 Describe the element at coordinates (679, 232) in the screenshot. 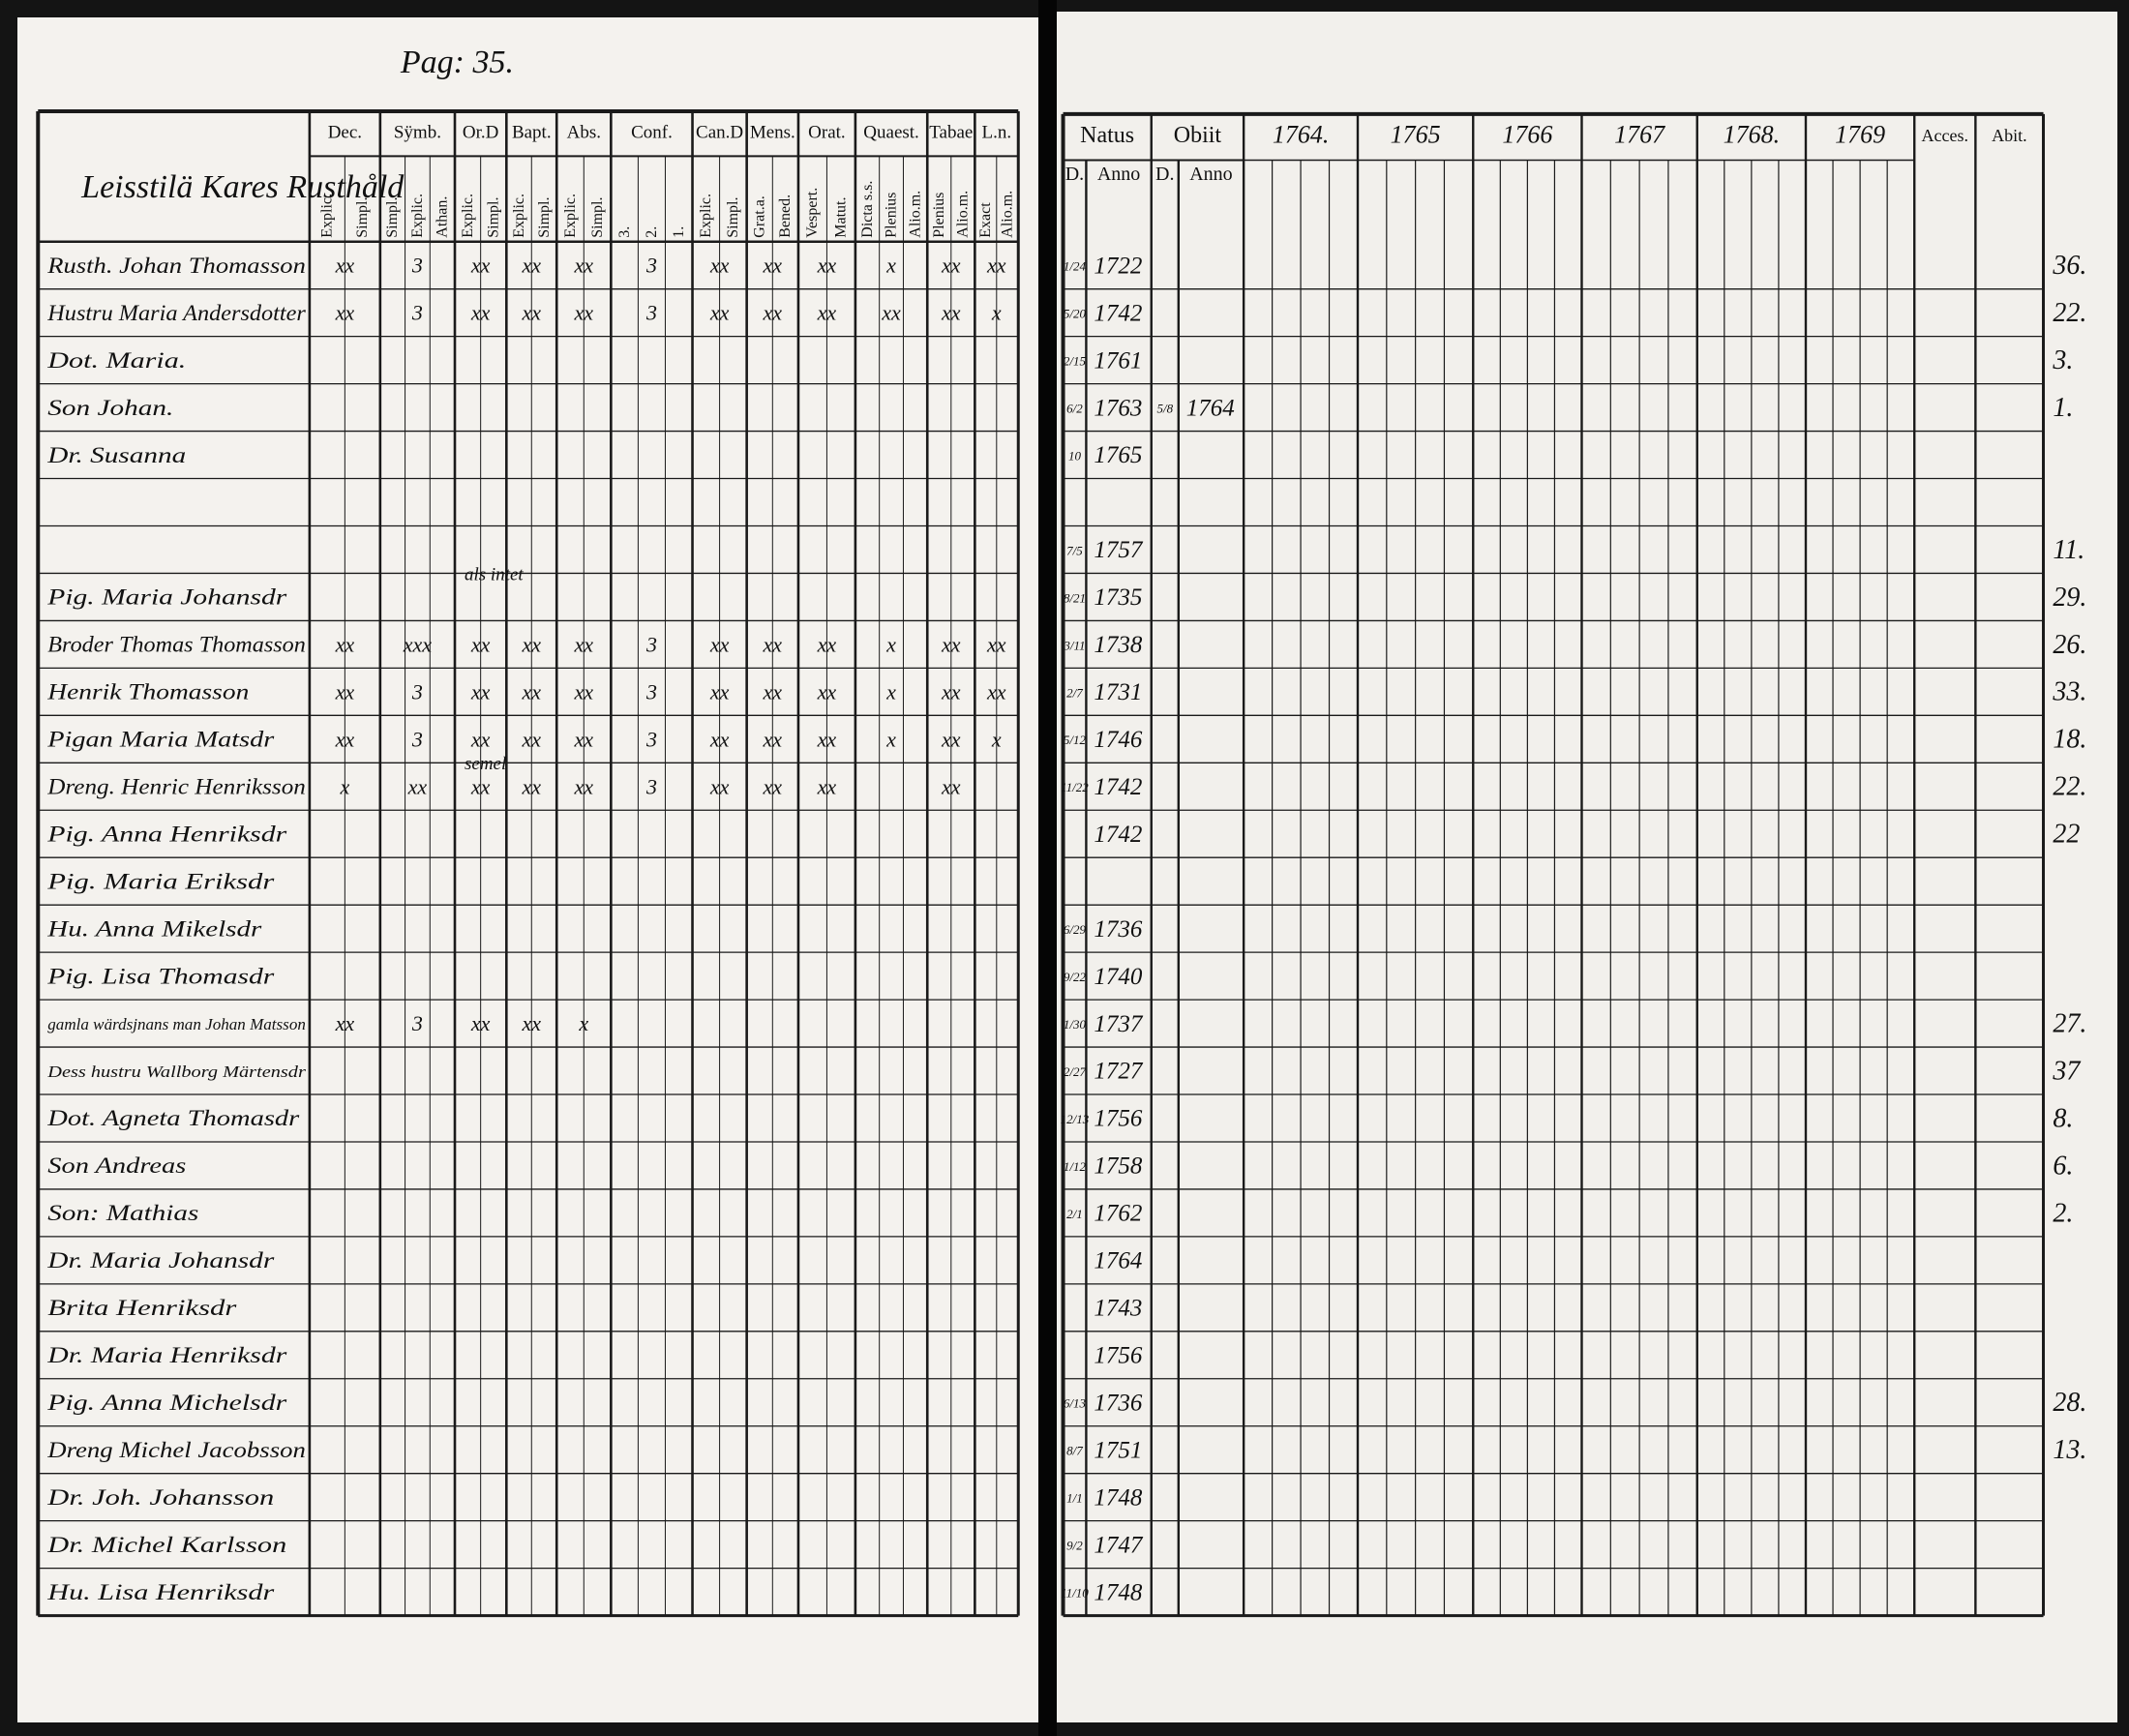

I see `column-sub: 1.` at that location.